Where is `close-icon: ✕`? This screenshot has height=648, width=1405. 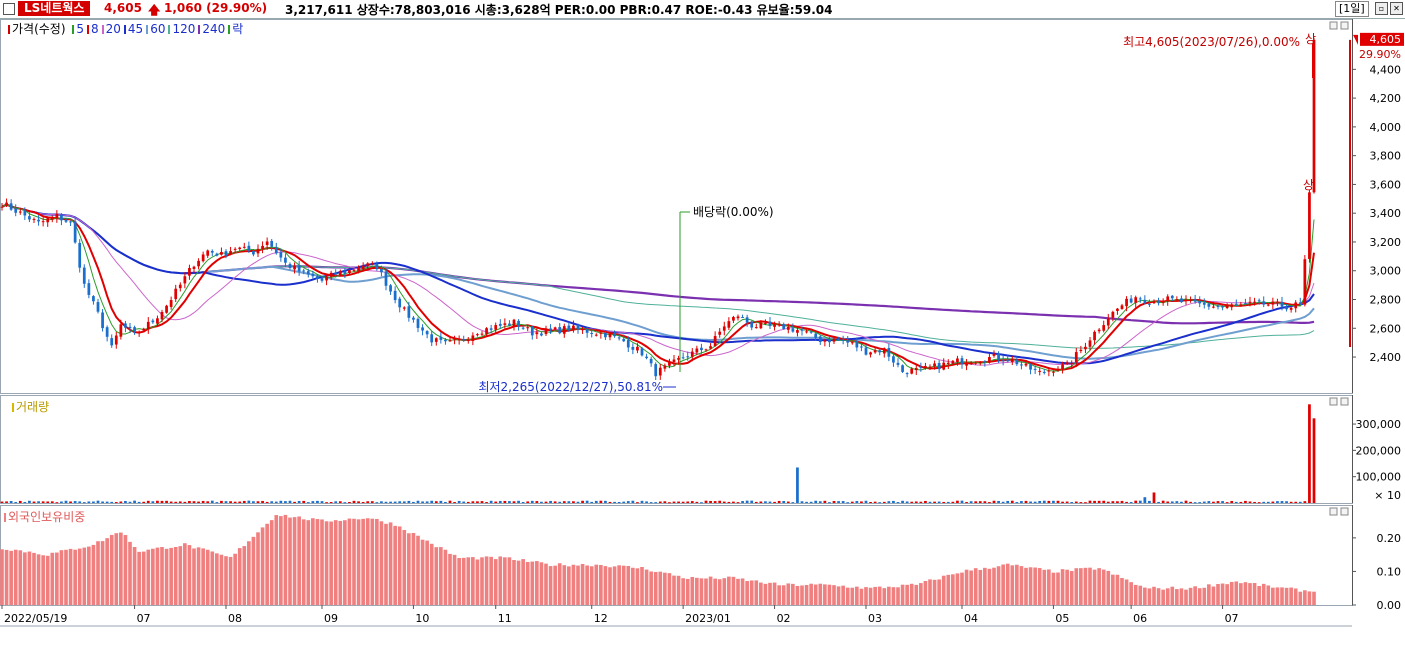
close-icon: ✕ is located at coordinates (1396, 8).